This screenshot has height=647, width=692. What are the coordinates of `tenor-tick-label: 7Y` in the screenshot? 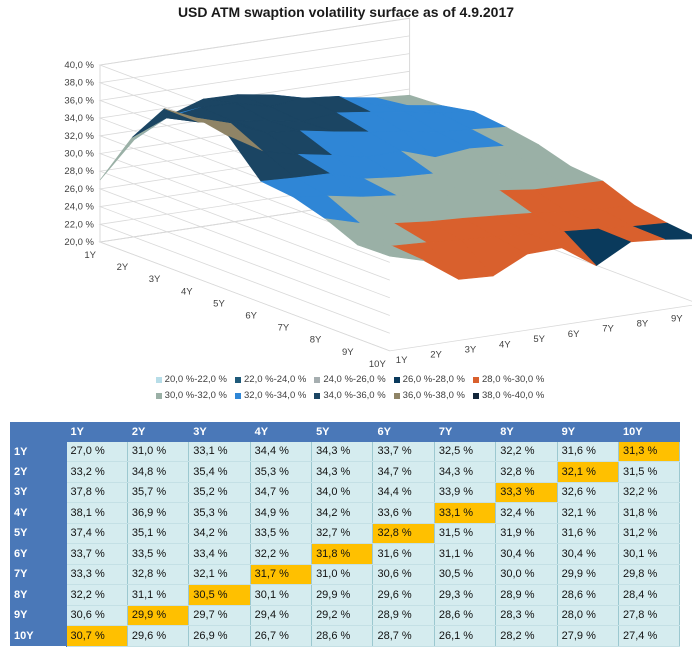 It's located at (608, 329).